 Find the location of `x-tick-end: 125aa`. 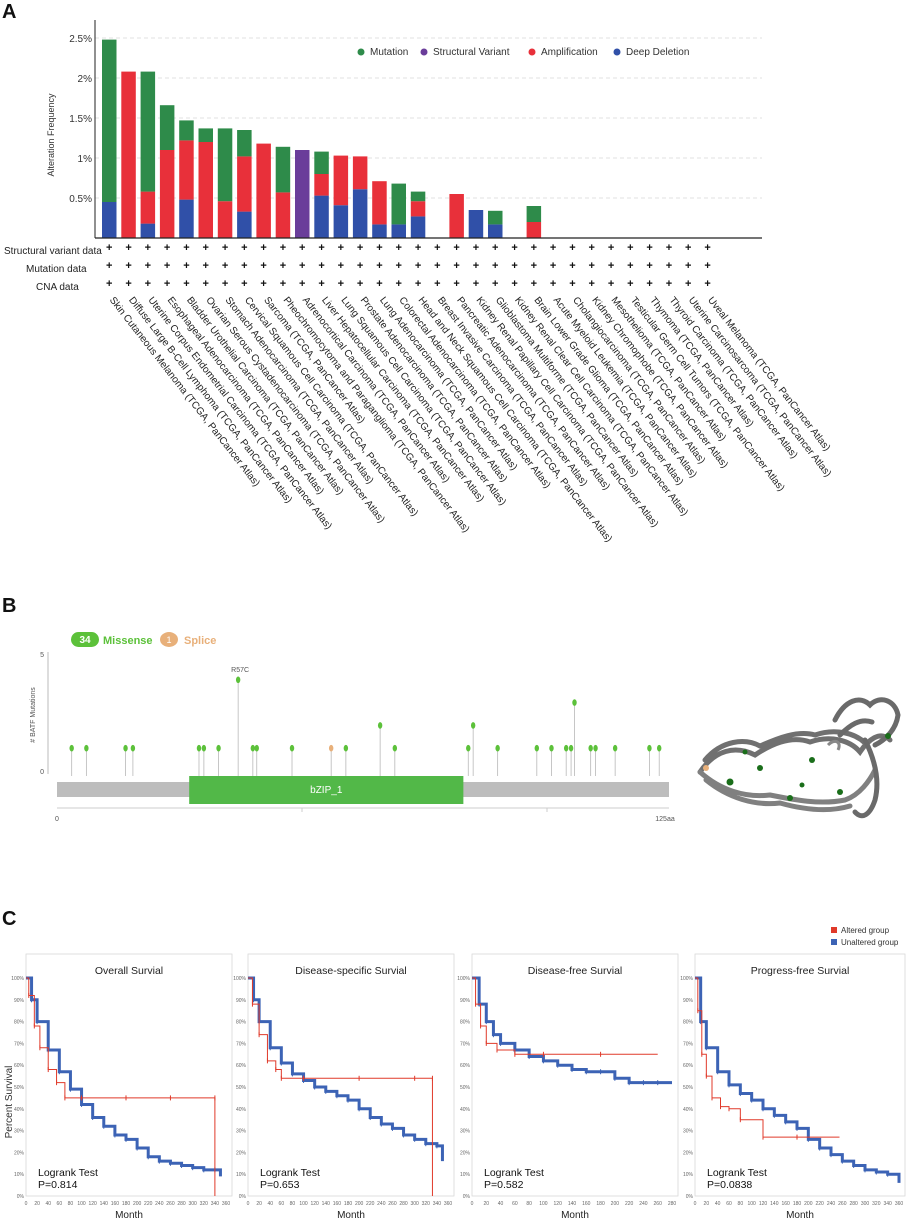

x-tick-end: 125aa is located at coordinates (665, 819).